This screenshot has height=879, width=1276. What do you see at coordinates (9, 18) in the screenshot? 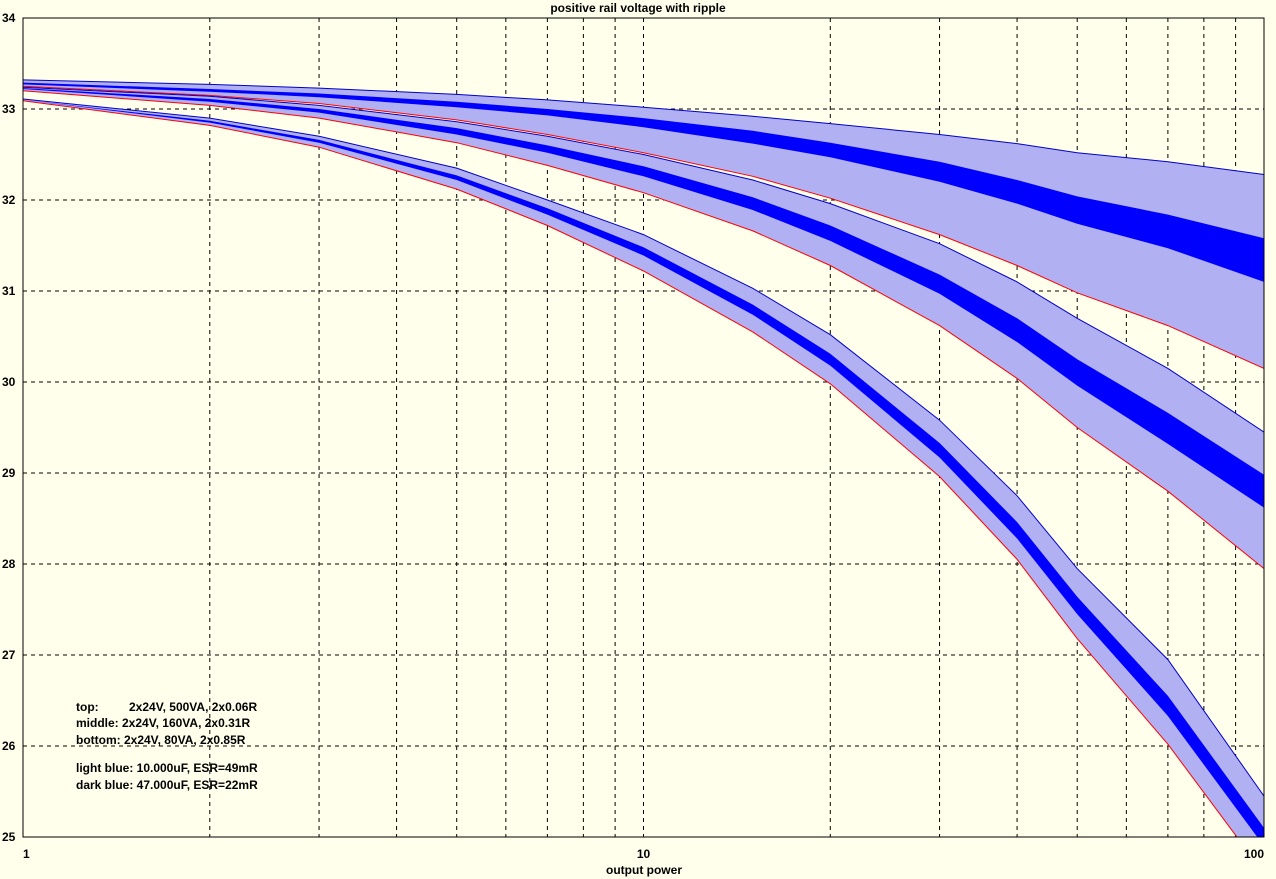
I see `y-tick-label: 34` at bounding box center [9, 18].